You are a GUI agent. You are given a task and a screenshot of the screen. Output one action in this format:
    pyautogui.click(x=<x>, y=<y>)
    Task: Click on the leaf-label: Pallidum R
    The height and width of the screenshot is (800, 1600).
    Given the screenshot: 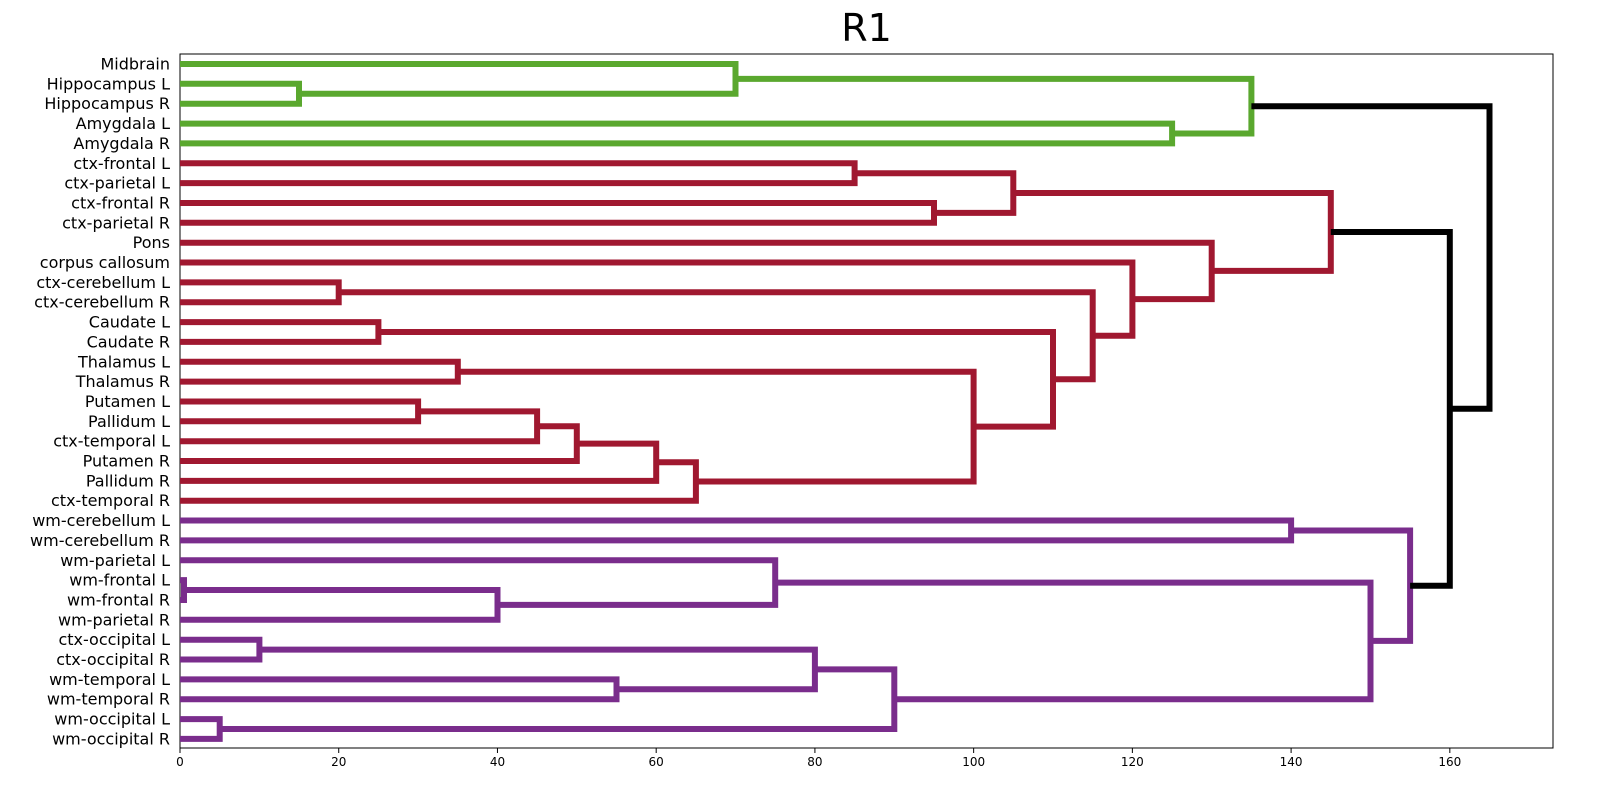 What is the action you would take?
    pyautogui.click(x=128, y=480)
    